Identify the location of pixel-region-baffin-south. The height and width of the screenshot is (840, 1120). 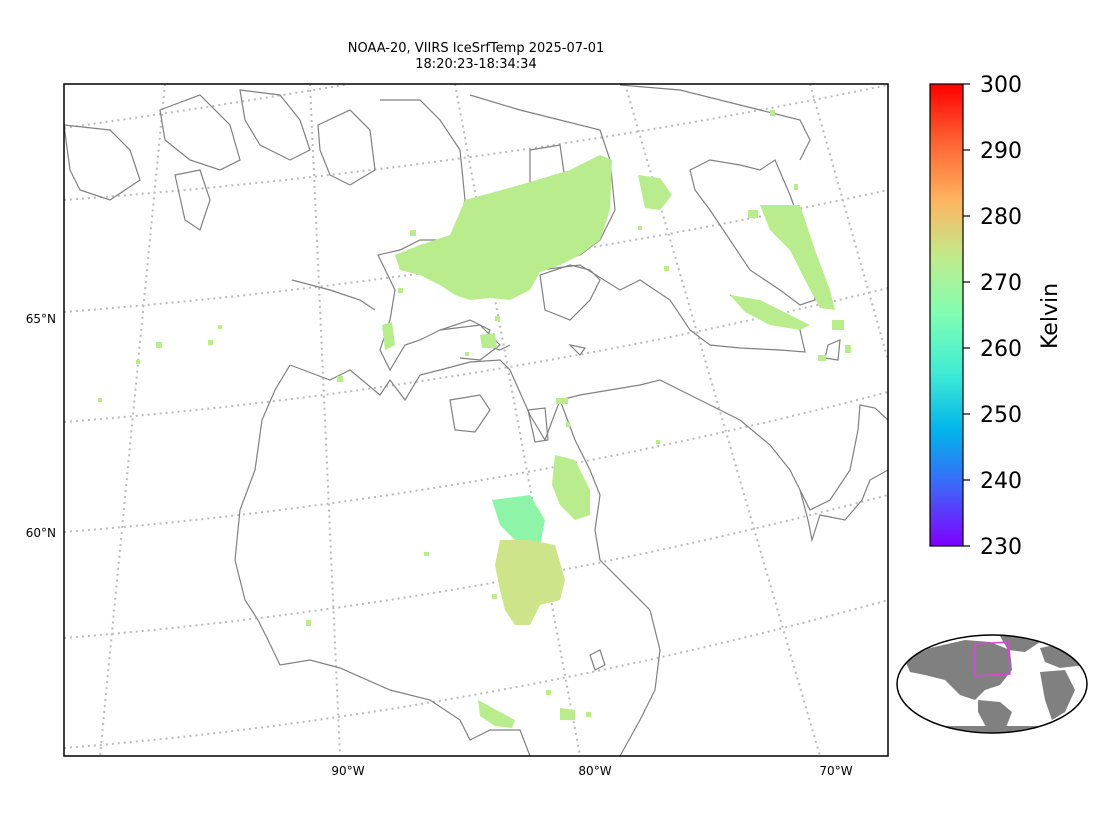
(770, 312).